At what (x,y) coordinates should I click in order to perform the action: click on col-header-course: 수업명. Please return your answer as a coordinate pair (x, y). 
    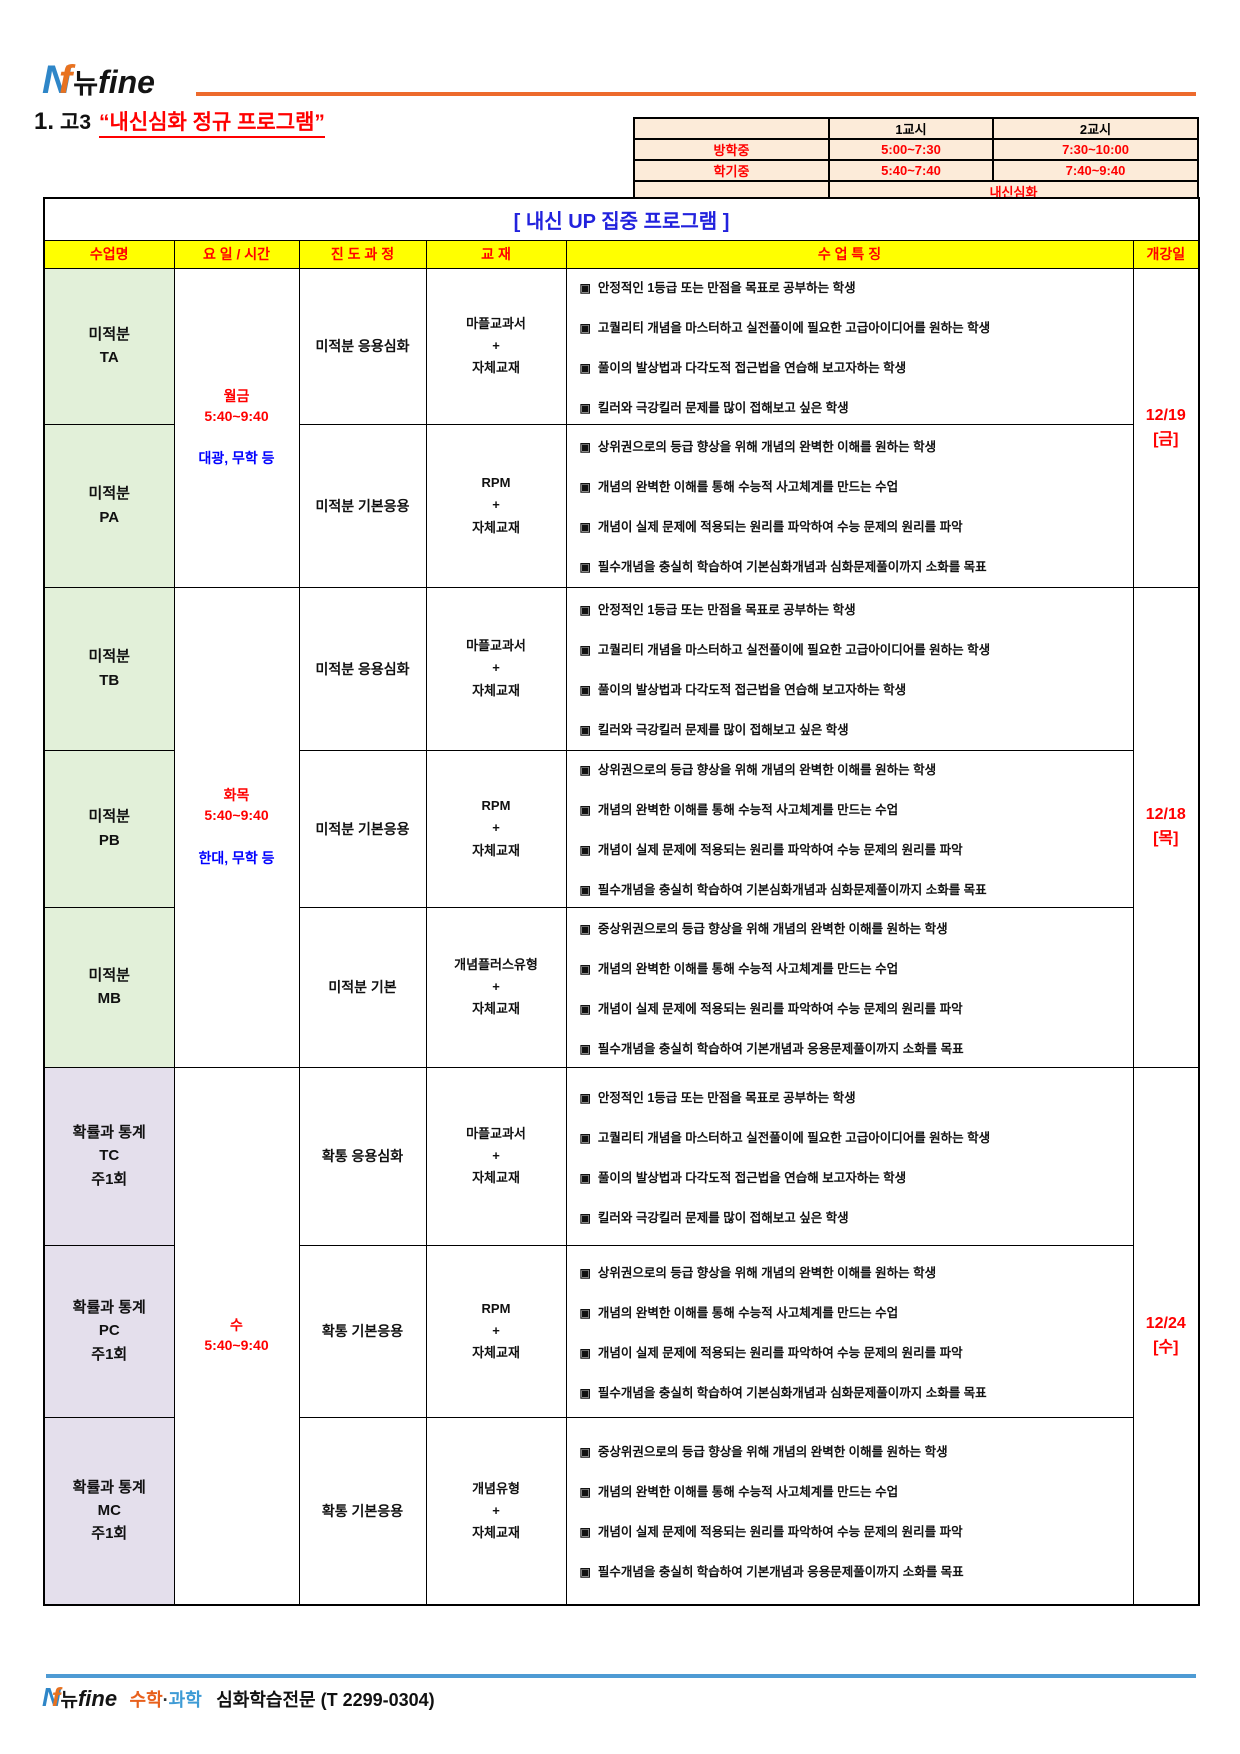
    Looking at the image, I should click on (109, 254).